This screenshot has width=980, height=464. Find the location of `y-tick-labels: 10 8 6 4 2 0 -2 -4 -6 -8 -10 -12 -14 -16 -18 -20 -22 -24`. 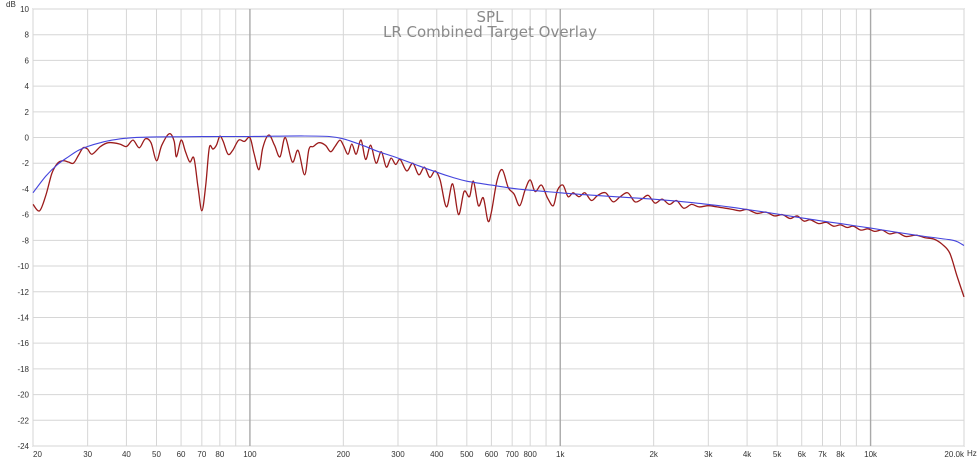

y-tick-labels: 10 8 6 4 2 0 -2 -4 -6 -8 -10 -12 -14 -16 -18 -20 -22 -24 is located at coordinates (23, 228).